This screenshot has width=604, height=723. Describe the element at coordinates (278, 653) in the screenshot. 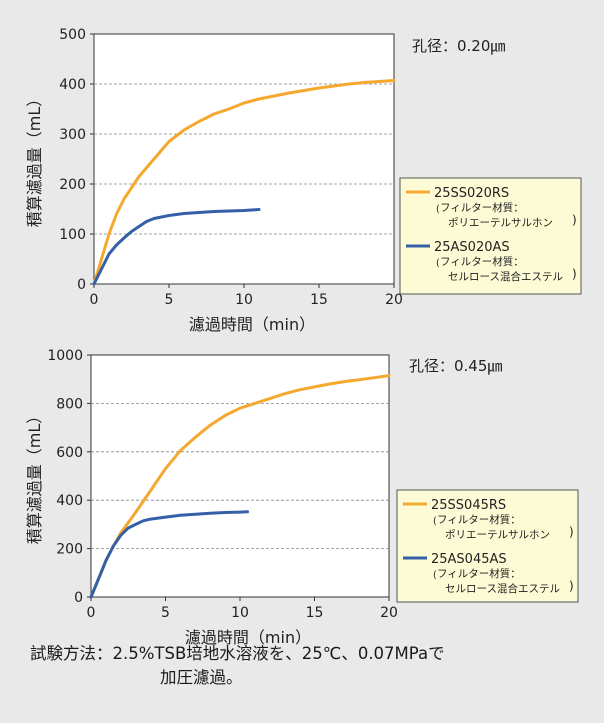

I see `test-method-text: 2.5%TSB培地水溶液を、25℃、0.07MPaで` at that location.